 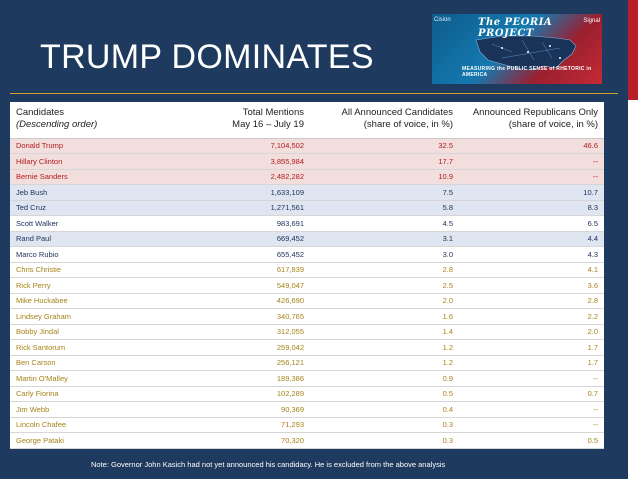 What do you see at coordinates (531, 316) in the screenshot?
I see `republicans-share-cell: 2.2` at bounding box center [531, 316].